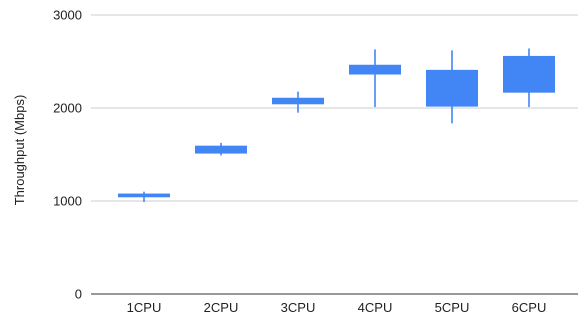 Image resolution: width=579 pixels, height=321 pixels. Describe the element at coordinates (67, 155) in the screenshot. I see `y-axis-ticks: 0 1000 2000 3000` at that location.